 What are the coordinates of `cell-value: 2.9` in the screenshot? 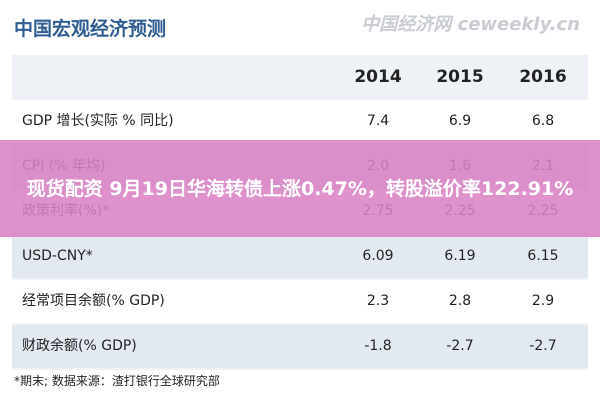 It's located at (543, 301).